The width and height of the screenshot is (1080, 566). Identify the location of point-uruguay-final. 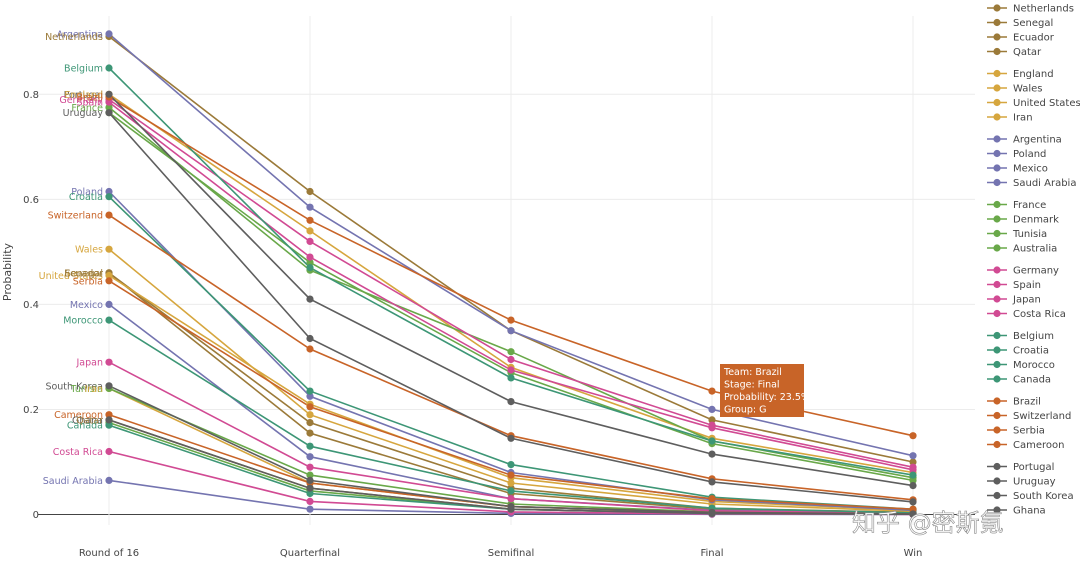
(712, 482).